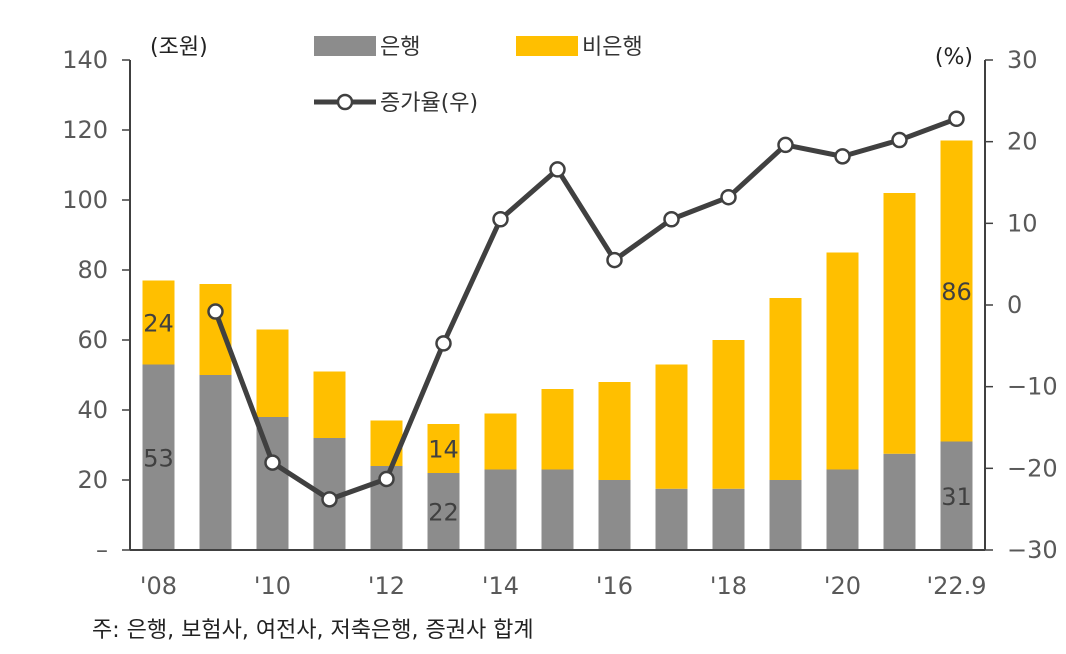 The image size is (1066, 654). Describe the element at coordinates (614, 586) in the screenshot. I see `x-tick-label-4: '16` at that location.